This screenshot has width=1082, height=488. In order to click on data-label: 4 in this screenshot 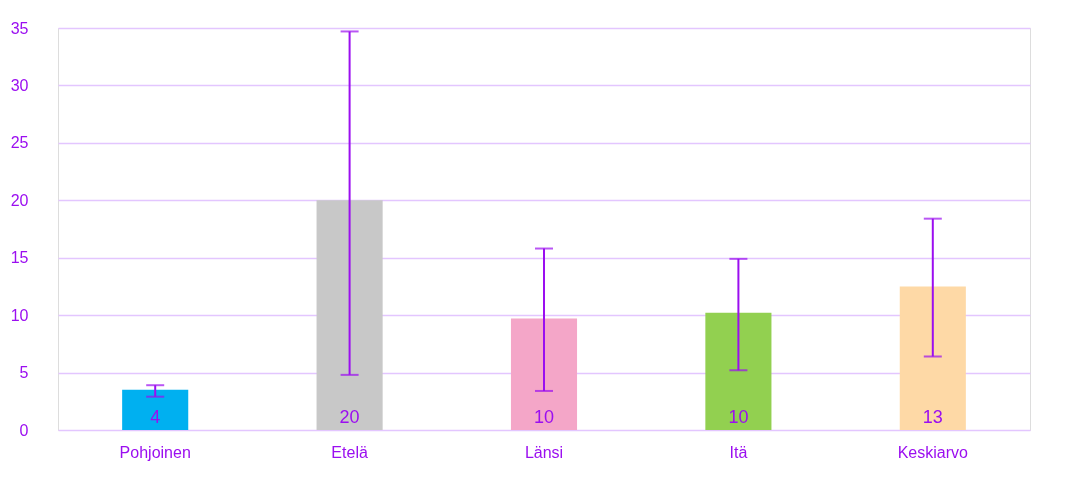, I will do `click(155, 417)`.